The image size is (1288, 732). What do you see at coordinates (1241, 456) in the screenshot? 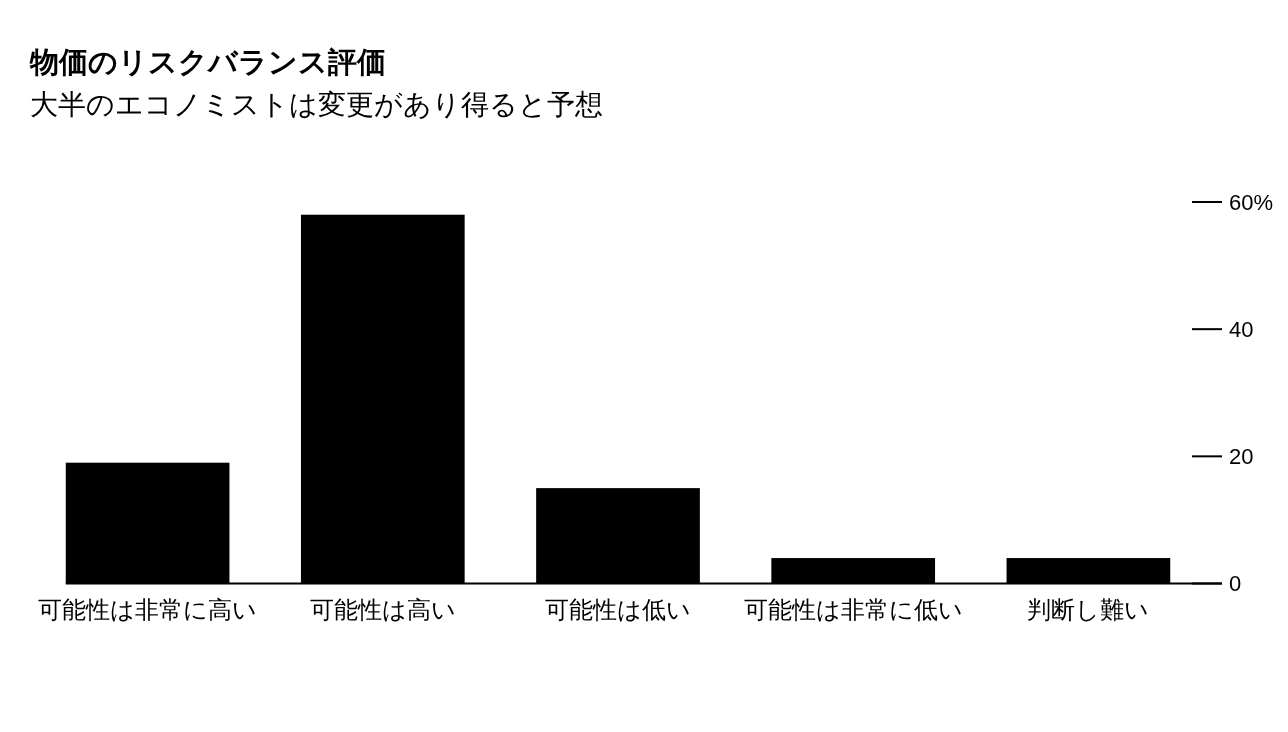
I see `y-tick-label: 20` at bounding box center [1241, 456].